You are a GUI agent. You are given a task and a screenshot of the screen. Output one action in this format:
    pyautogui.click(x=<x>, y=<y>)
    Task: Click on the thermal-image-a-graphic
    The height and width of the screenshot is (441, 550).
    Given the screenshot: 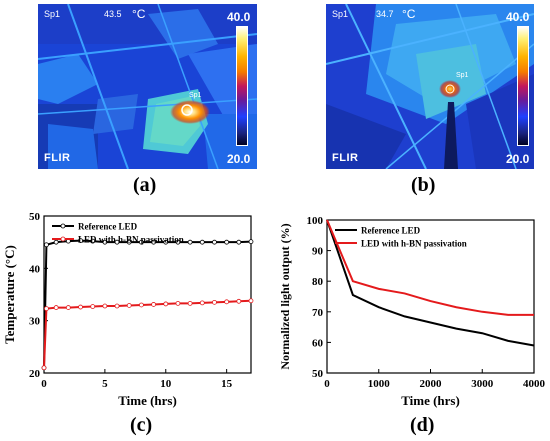 What is the action you would take?
    pyautogui.click(x=147, y=86)
    